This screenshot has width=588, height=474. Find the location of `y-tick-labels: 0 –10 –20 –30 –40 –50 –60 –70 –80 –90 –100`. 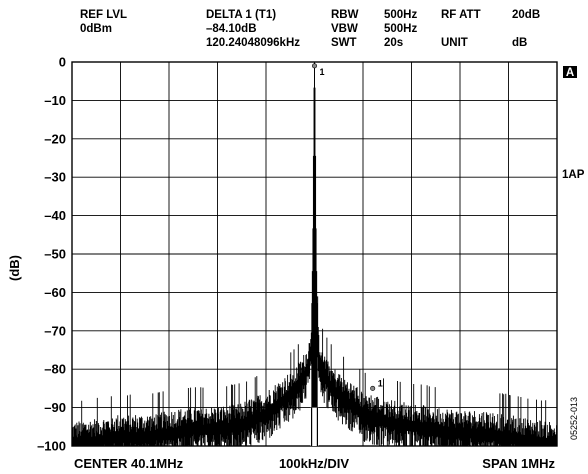

y-tick-labels: 0 –10 –20 –30 –40 –50 –60 –70 –80 –90 –100 is located at coordinates (51, 254).